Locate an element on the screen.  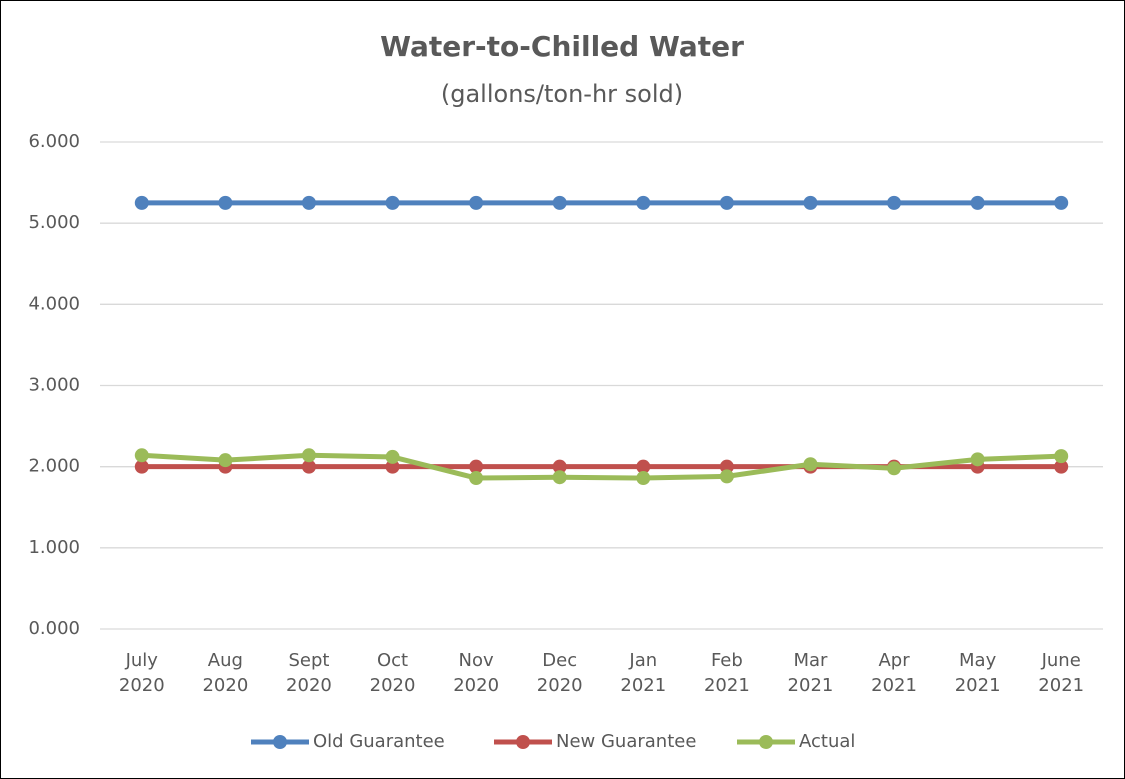
legend-label: Actual is located at coordinates (827, 741).